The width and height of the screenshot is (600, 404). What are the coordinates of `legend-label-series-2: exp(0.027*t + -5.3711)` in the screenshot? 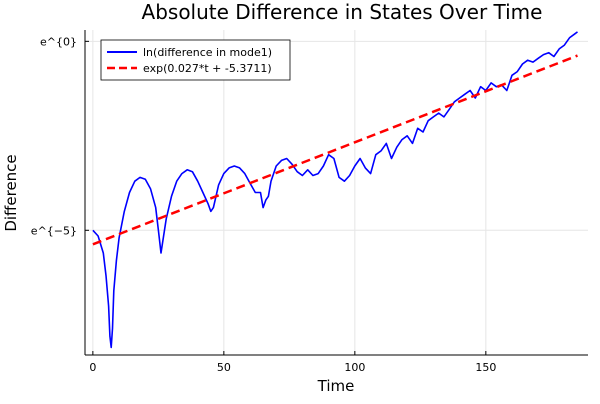 It's located at (207, 68).